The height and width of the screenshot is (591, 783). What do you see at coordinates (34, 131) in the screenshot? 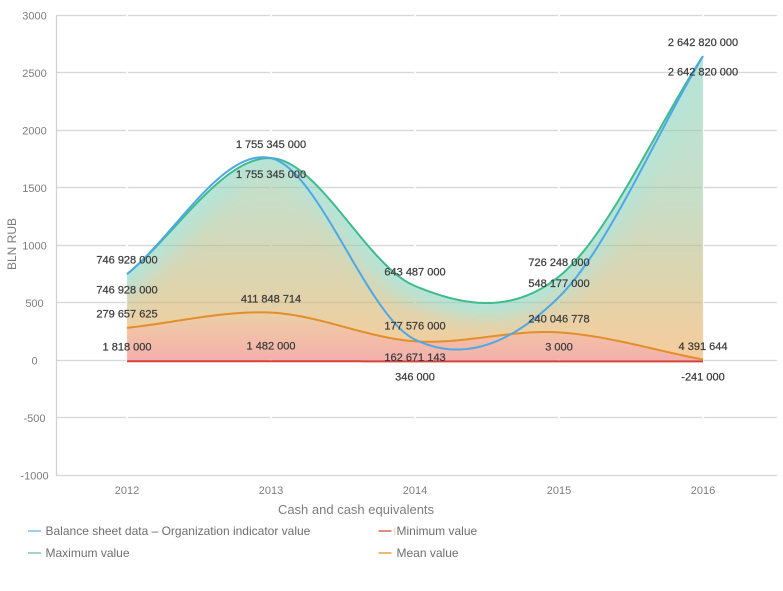
I see `svg-text: 2000` at bounding box center [34, 131].